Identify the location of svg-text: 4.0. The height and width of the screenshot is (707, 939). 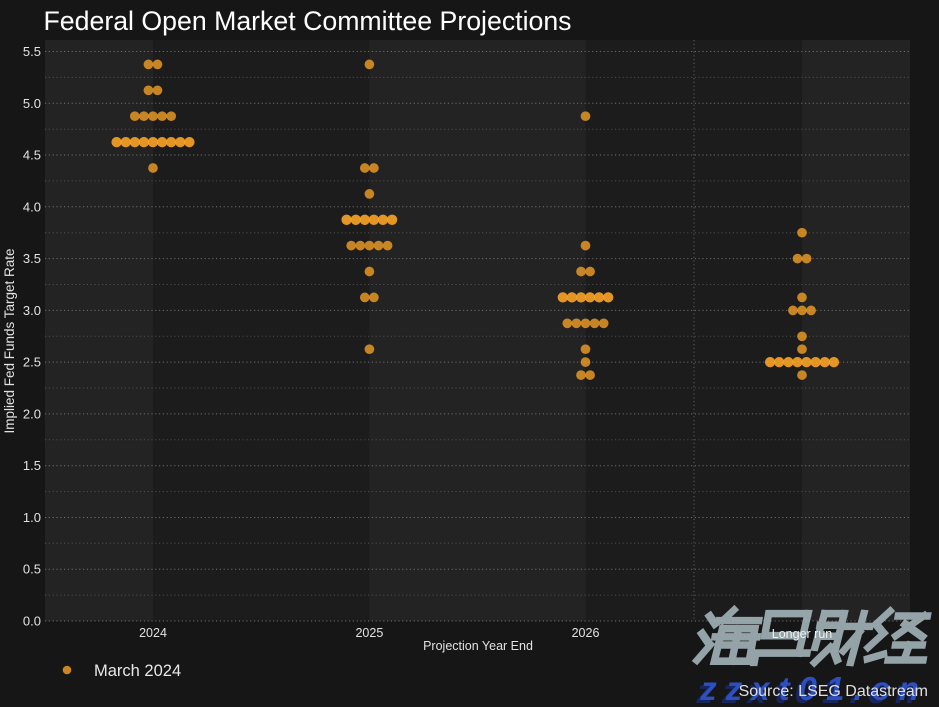
(32, 206).